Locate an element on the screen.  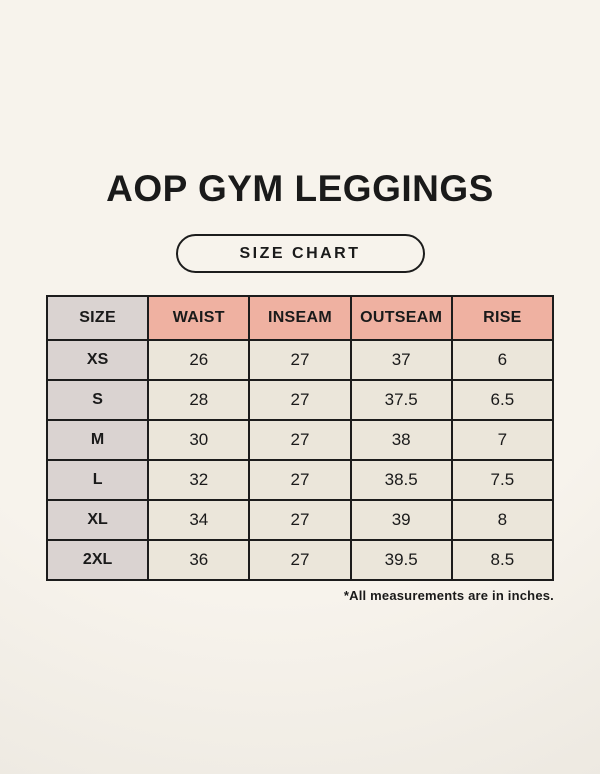
column-header-inseam: INSEAM is located at coordinates (300, 317).